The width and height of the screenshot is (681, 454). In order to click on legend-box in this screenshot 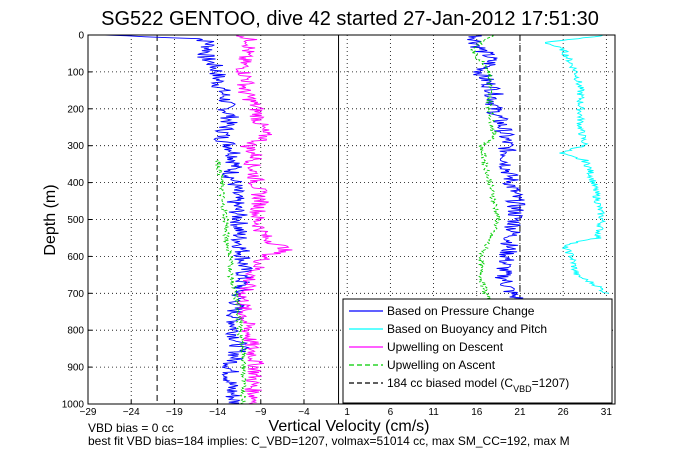, I will do `click(477, 351)`.